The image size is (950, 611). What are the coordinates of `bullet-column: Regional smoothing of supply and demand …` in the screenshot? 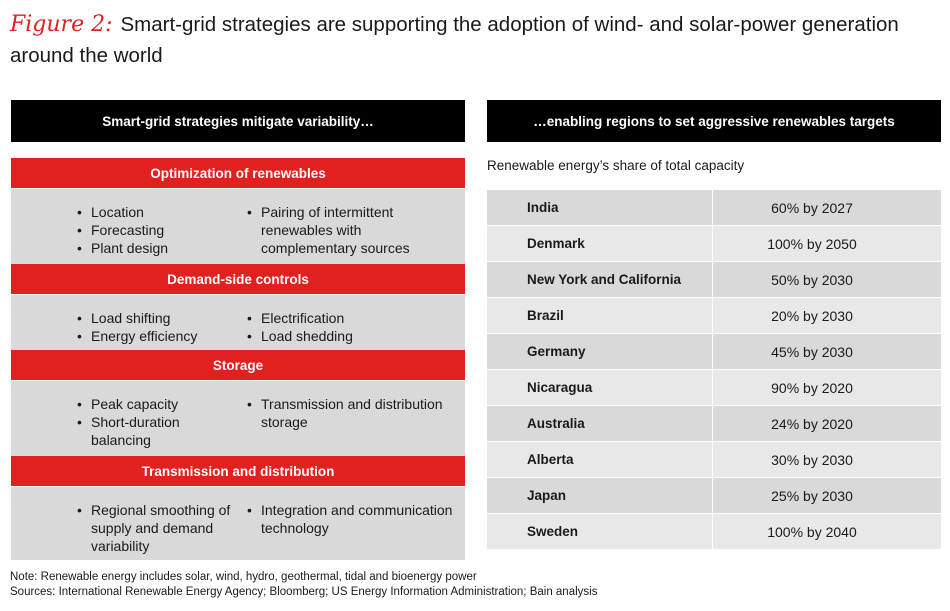 It's located at (157, 528).